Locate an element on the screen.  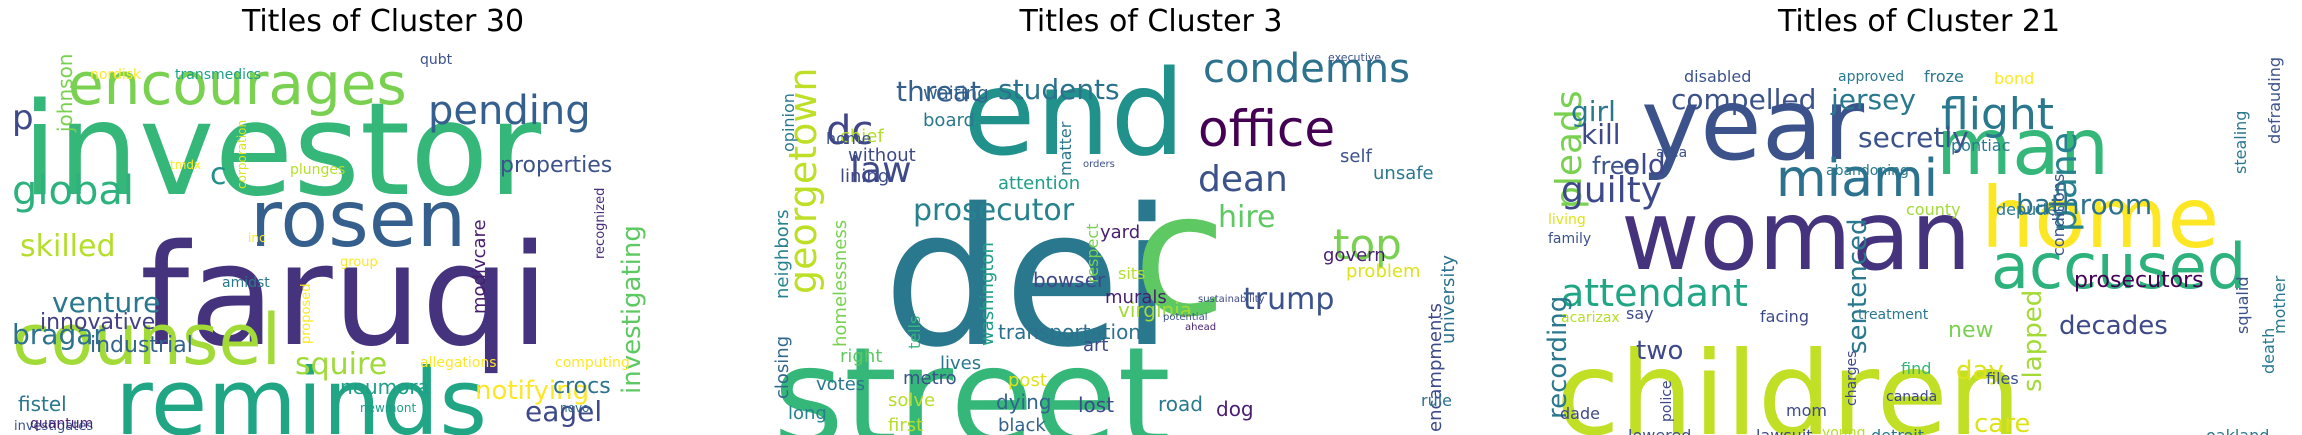
word-decades: decades is located at coordinates (2113, 326).